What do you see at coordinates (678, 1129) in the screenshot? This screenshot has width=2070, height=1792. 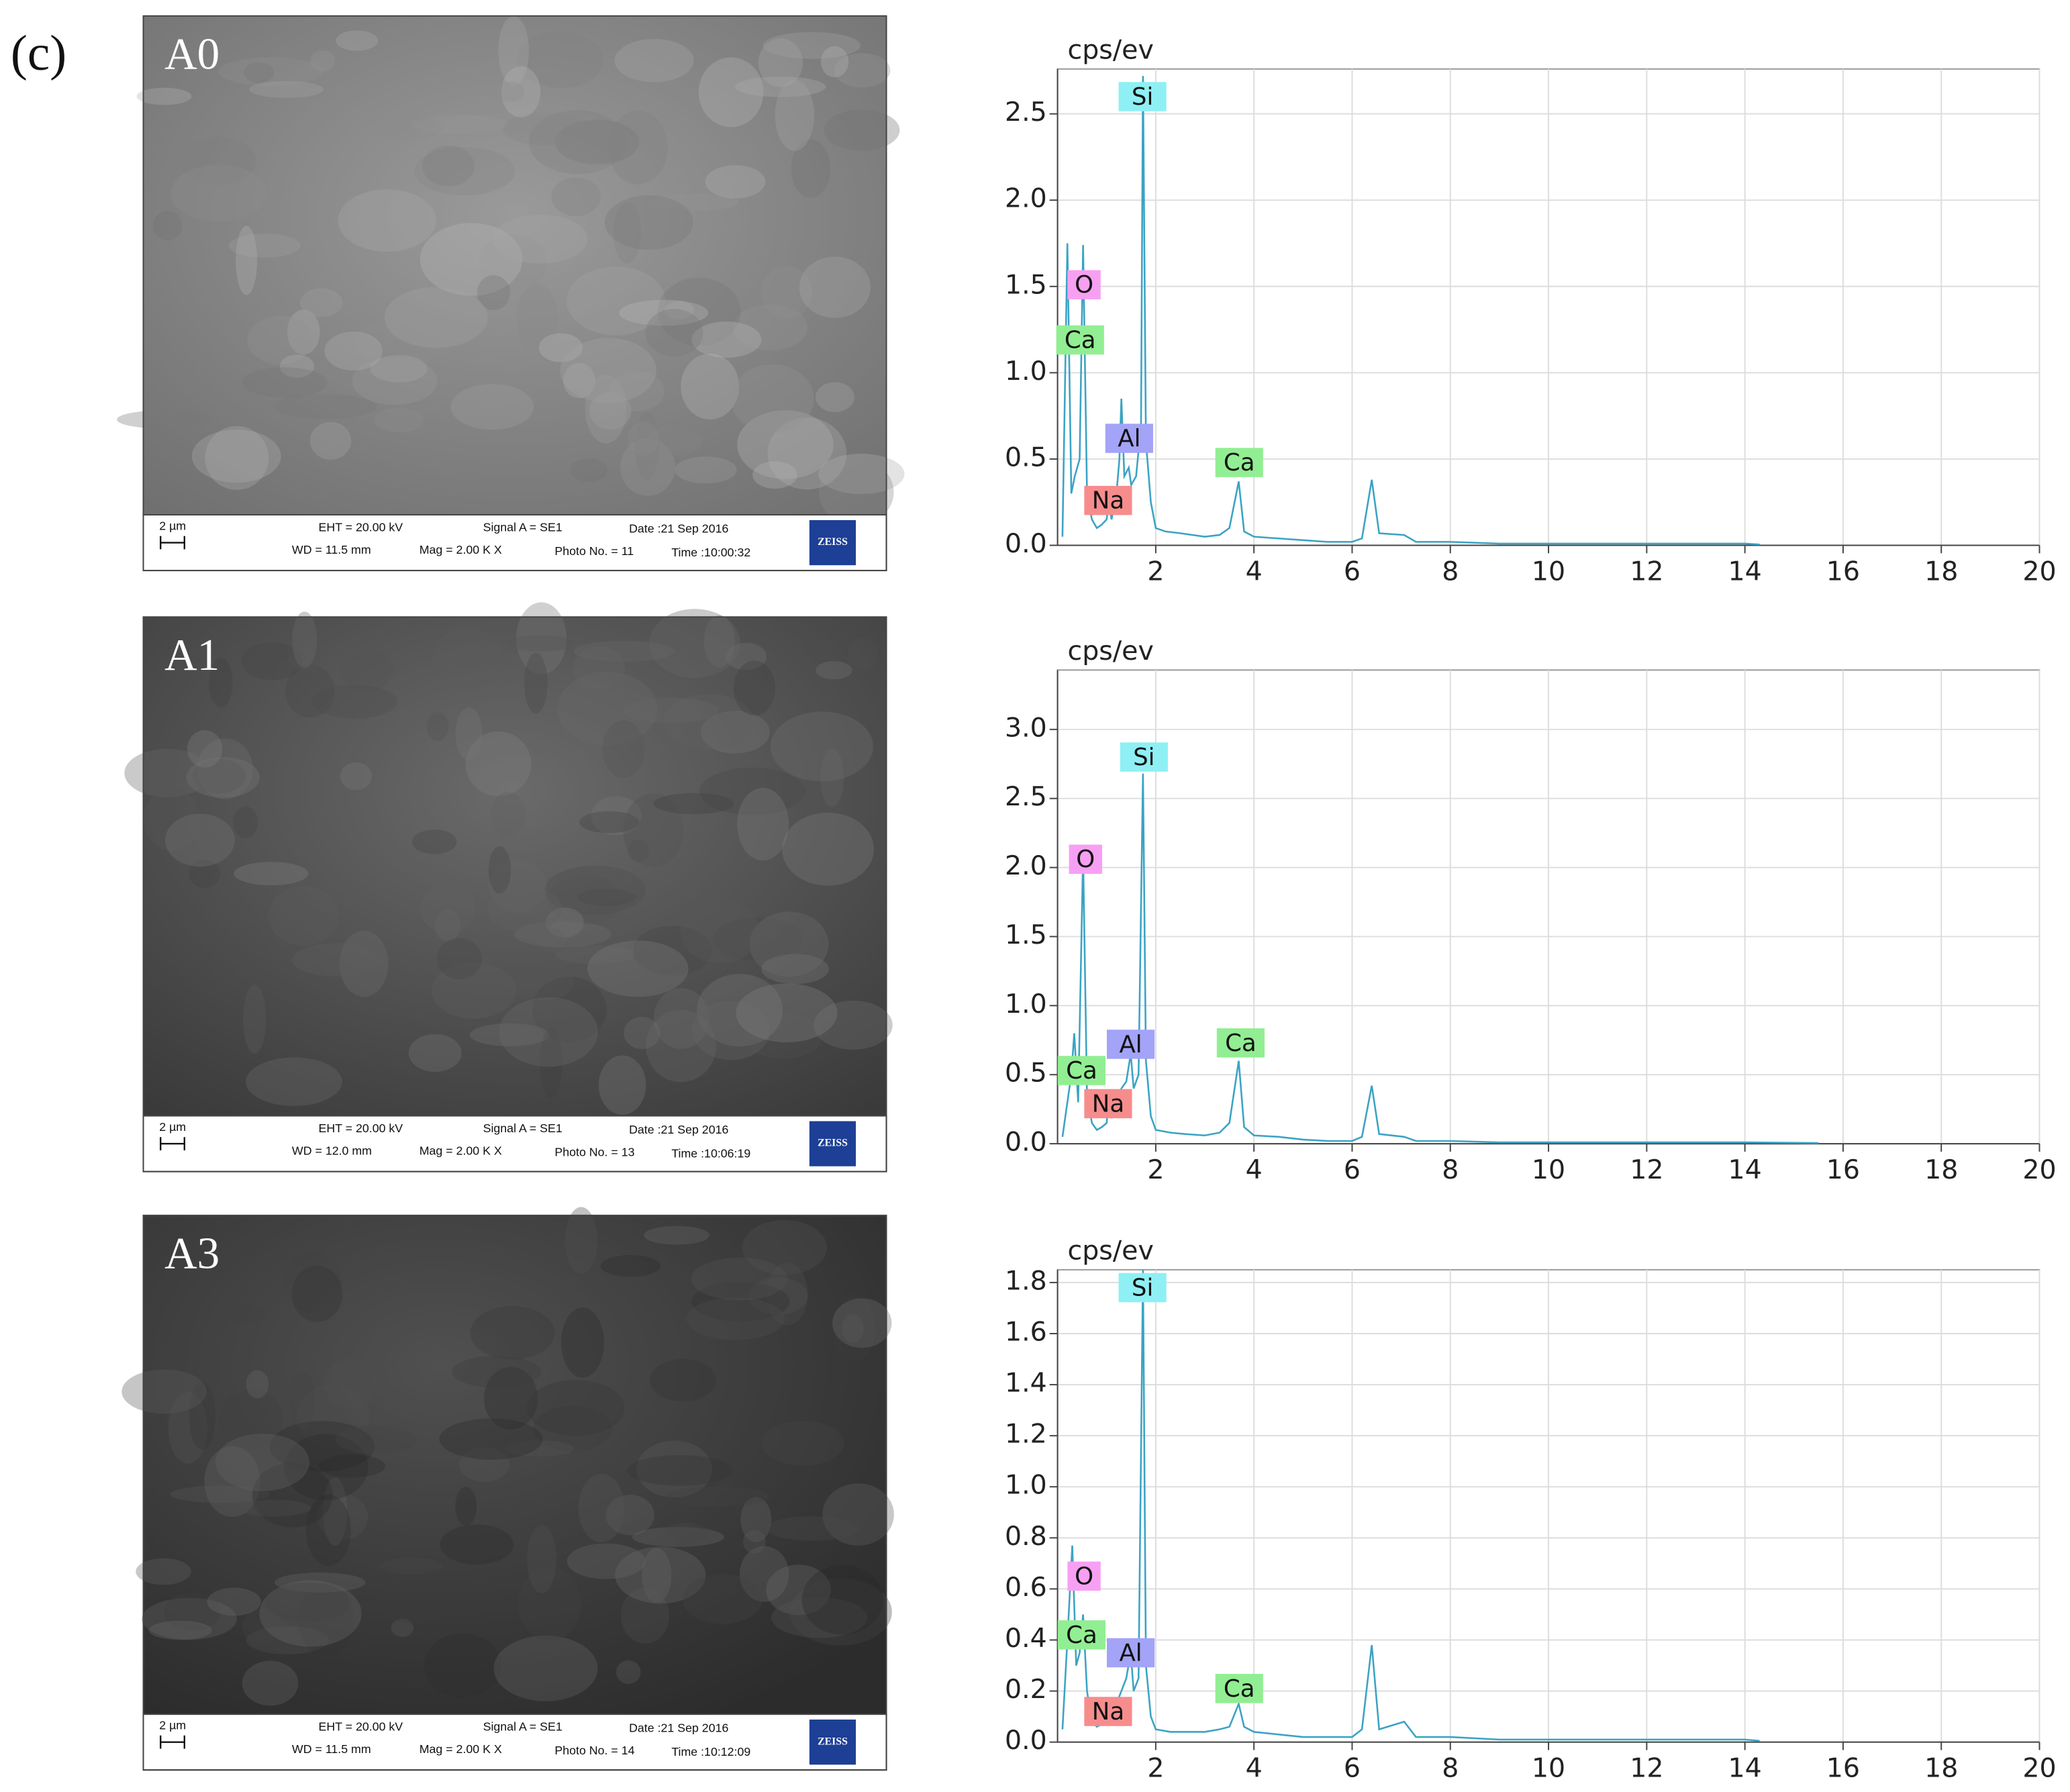 I see `sem-info: Date :21 Sep 2016` at bounding box center [678, 1129].